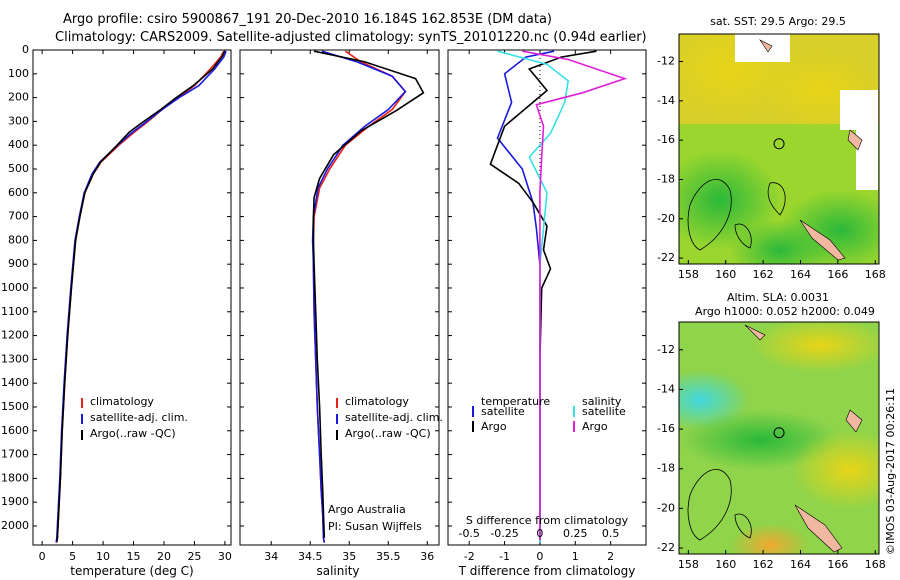 This screenshot has height=580, width=900. I want to click on x-tick-label: 20, so click(164, 556).